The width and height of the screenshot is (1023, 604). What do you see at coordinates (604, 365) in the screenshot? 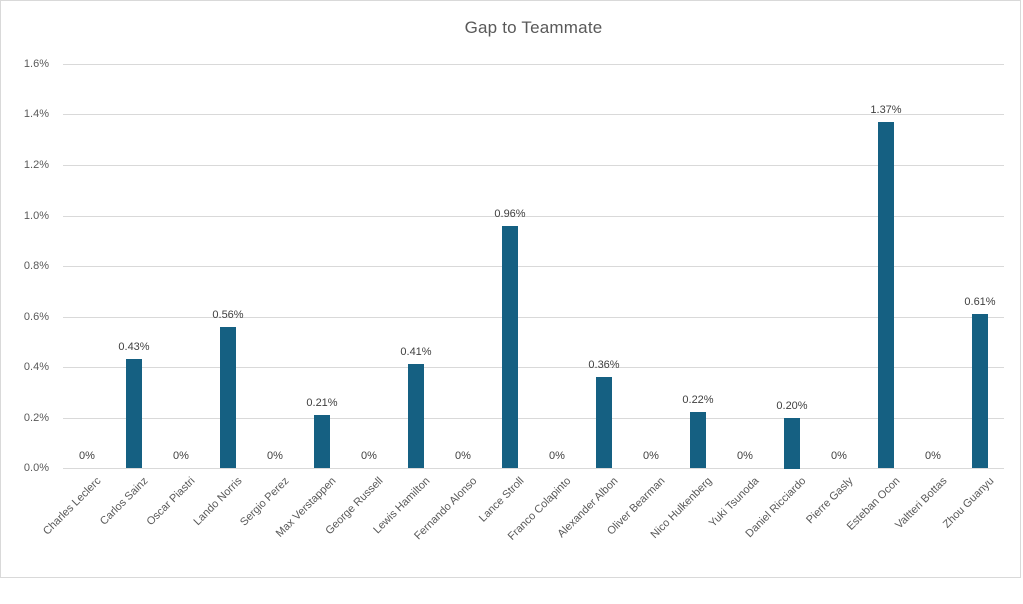
I see `bar-value-label: 0.36%` at bounding box center [604, 365].